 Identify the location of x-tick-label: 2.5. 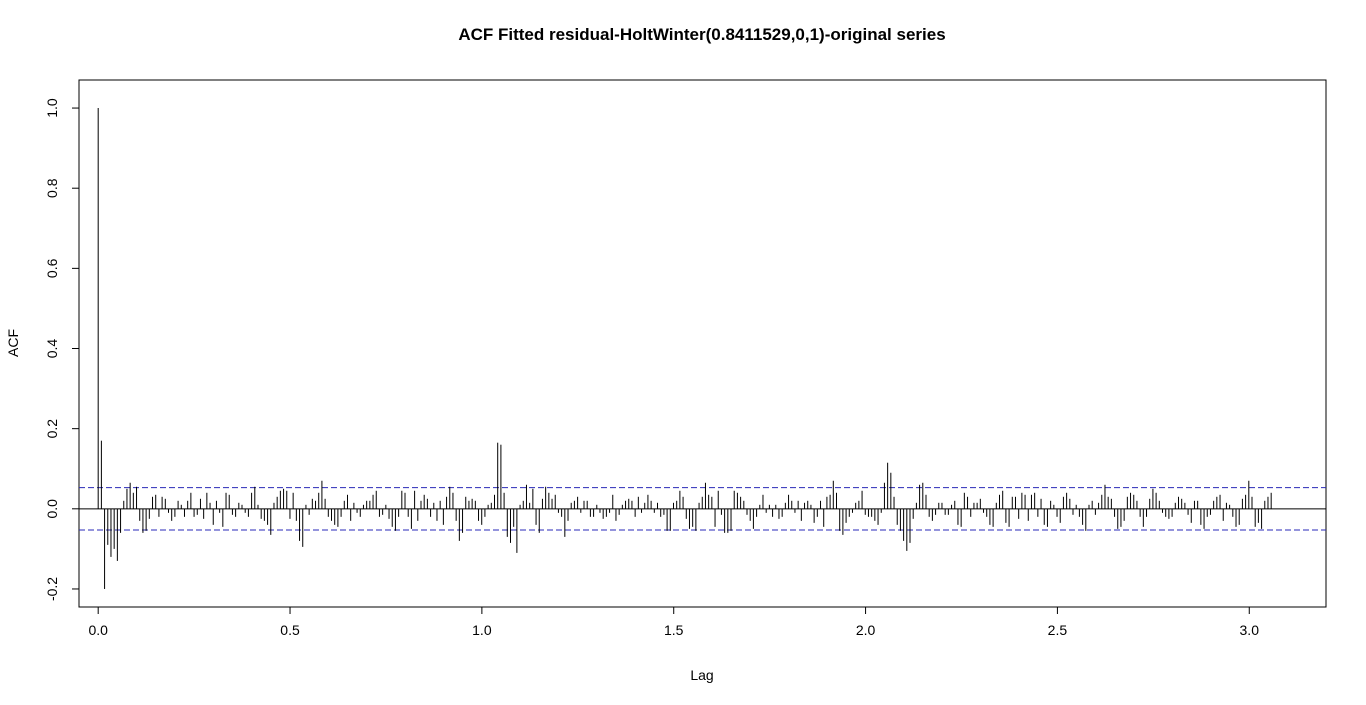
(1058, 630).